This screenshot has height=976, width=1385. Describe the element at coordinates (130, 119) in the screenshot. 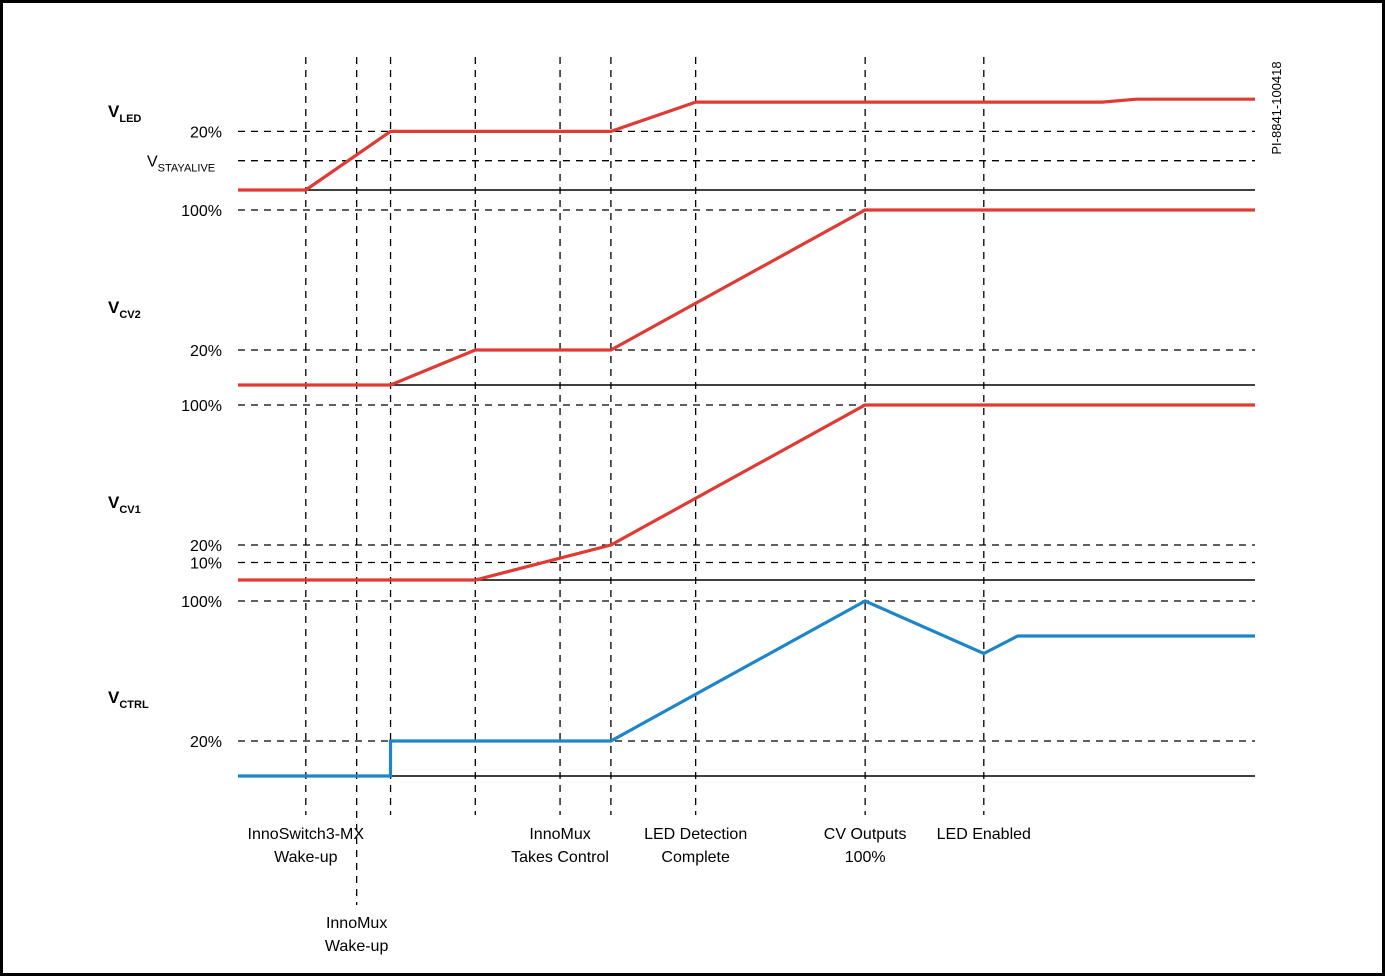

I see `signal-label-sub: LED` at that location.